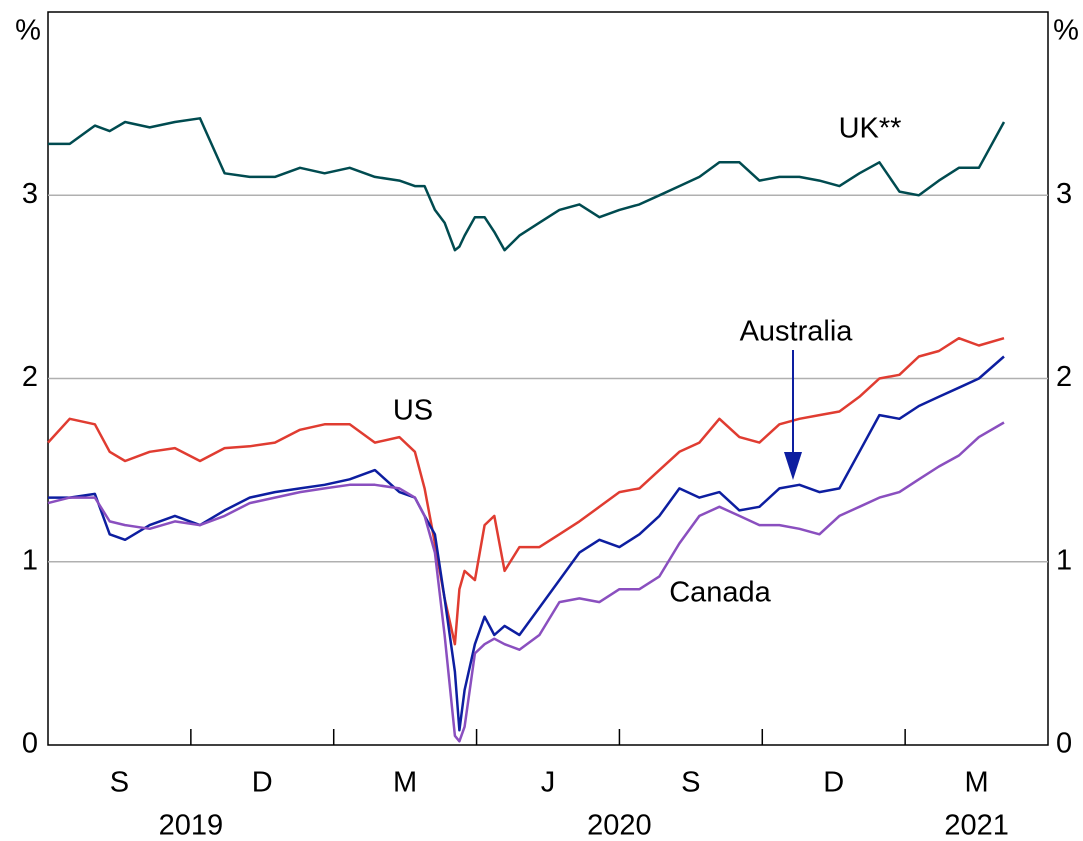 Image resolution: width=1083 pixels, height=841 pixels. What do you see at coordinates (30, 194) in the screenshot?
I see `y-tick-label: 3` at bounding box center [30, 194].